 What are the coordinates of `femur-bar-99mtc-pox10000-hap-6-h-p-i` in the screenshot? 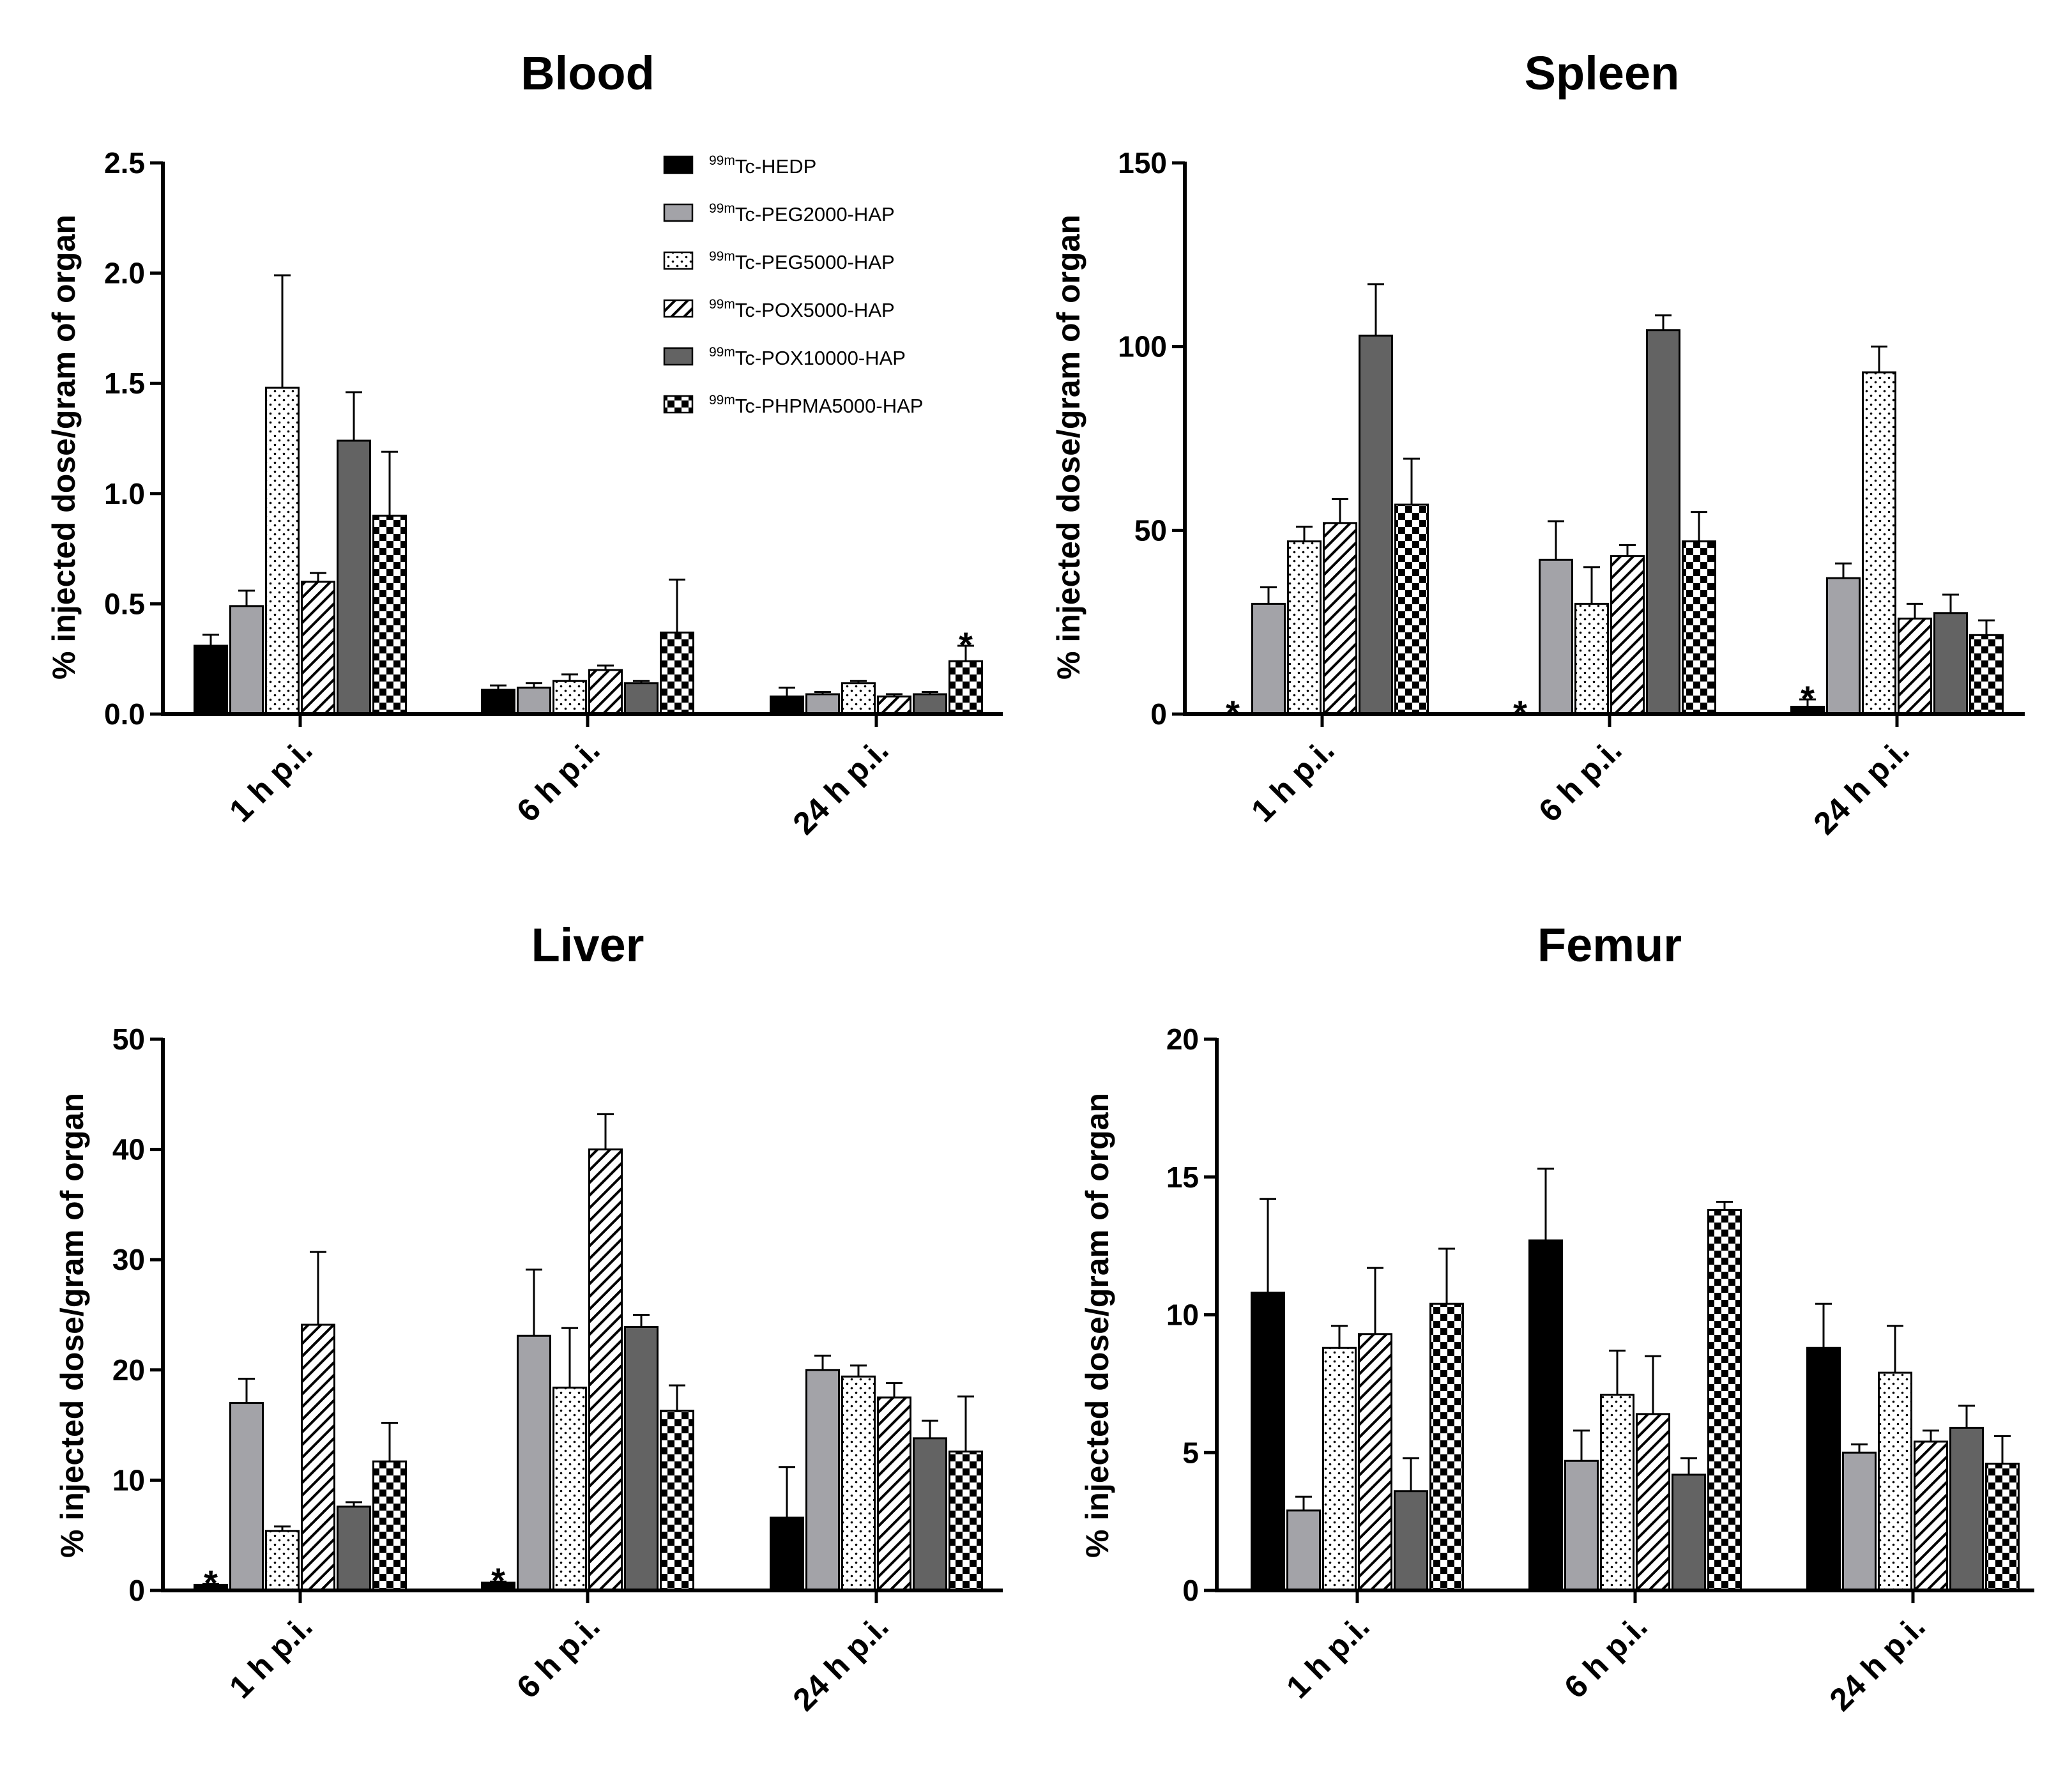 It's located at (1689, 1533).